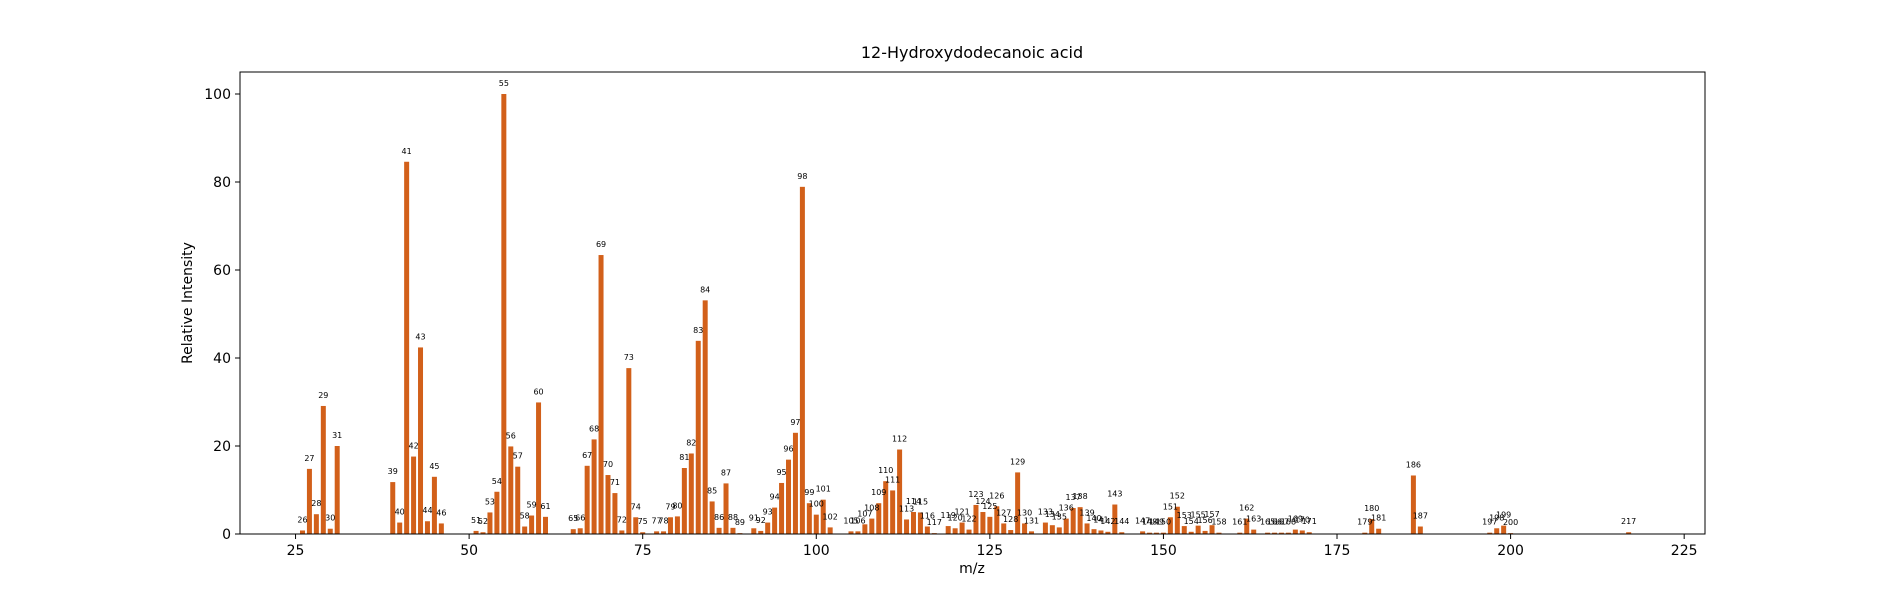  What do you see at coordinates (222, 359) in the screenshot?
I see `y-tick-label-40: 40` at bounding box center [222, 359].